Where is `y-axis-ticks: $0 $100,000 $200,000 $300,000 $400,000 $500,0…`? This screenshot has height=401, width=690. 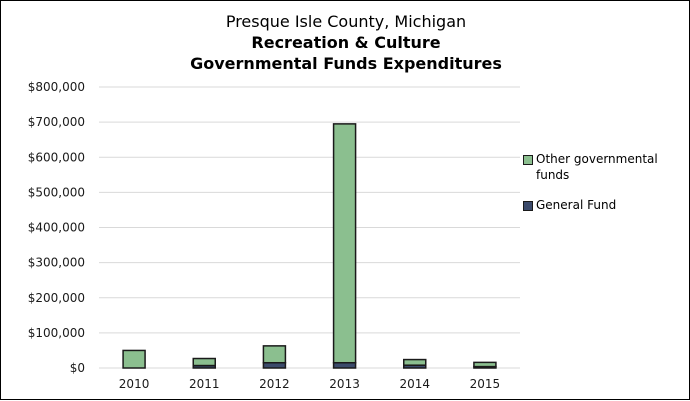
y-axis-ticks: $0 $100,000 $200,000 $300,000 $400,000 $500,0… is located at coordinates (56, 227).